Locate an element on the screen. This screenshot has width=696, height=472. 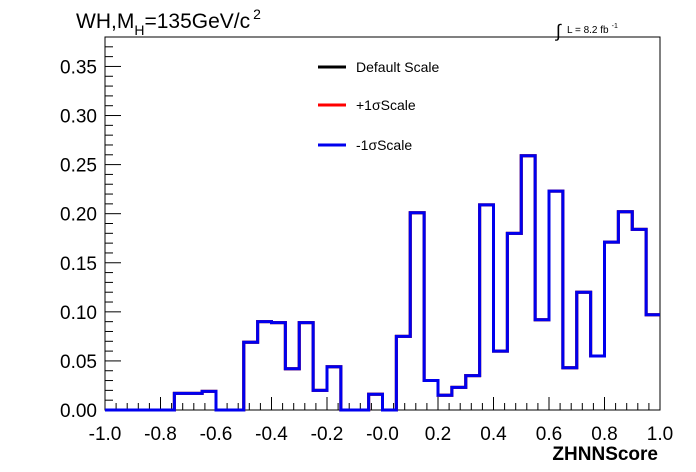
y-tick-label: 0.20 is located at coordinates (78, 215).